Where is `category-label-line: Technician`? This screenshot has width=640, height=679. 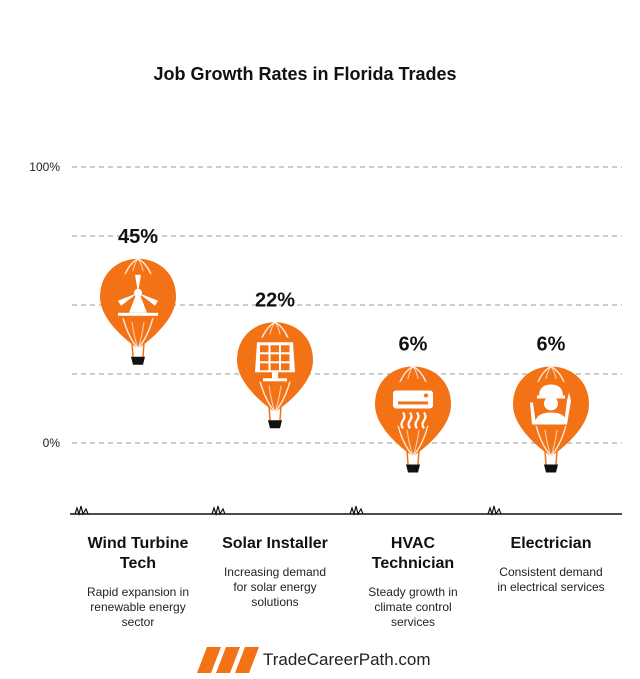
category-label-line: Technician is located at coordinates (413, 563).